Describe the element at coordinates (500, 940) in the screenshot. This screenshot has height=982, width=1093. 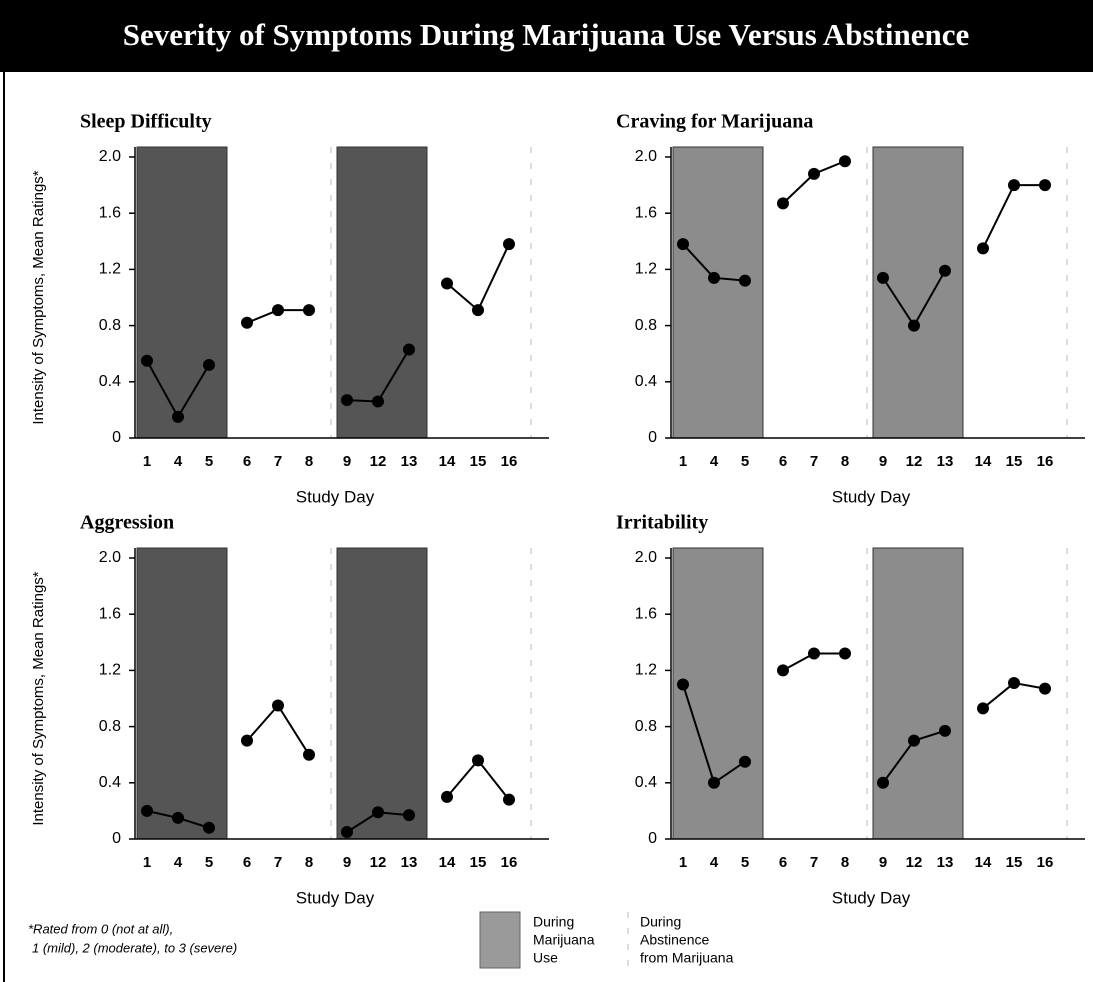
I see `legend-swatch` at that location.